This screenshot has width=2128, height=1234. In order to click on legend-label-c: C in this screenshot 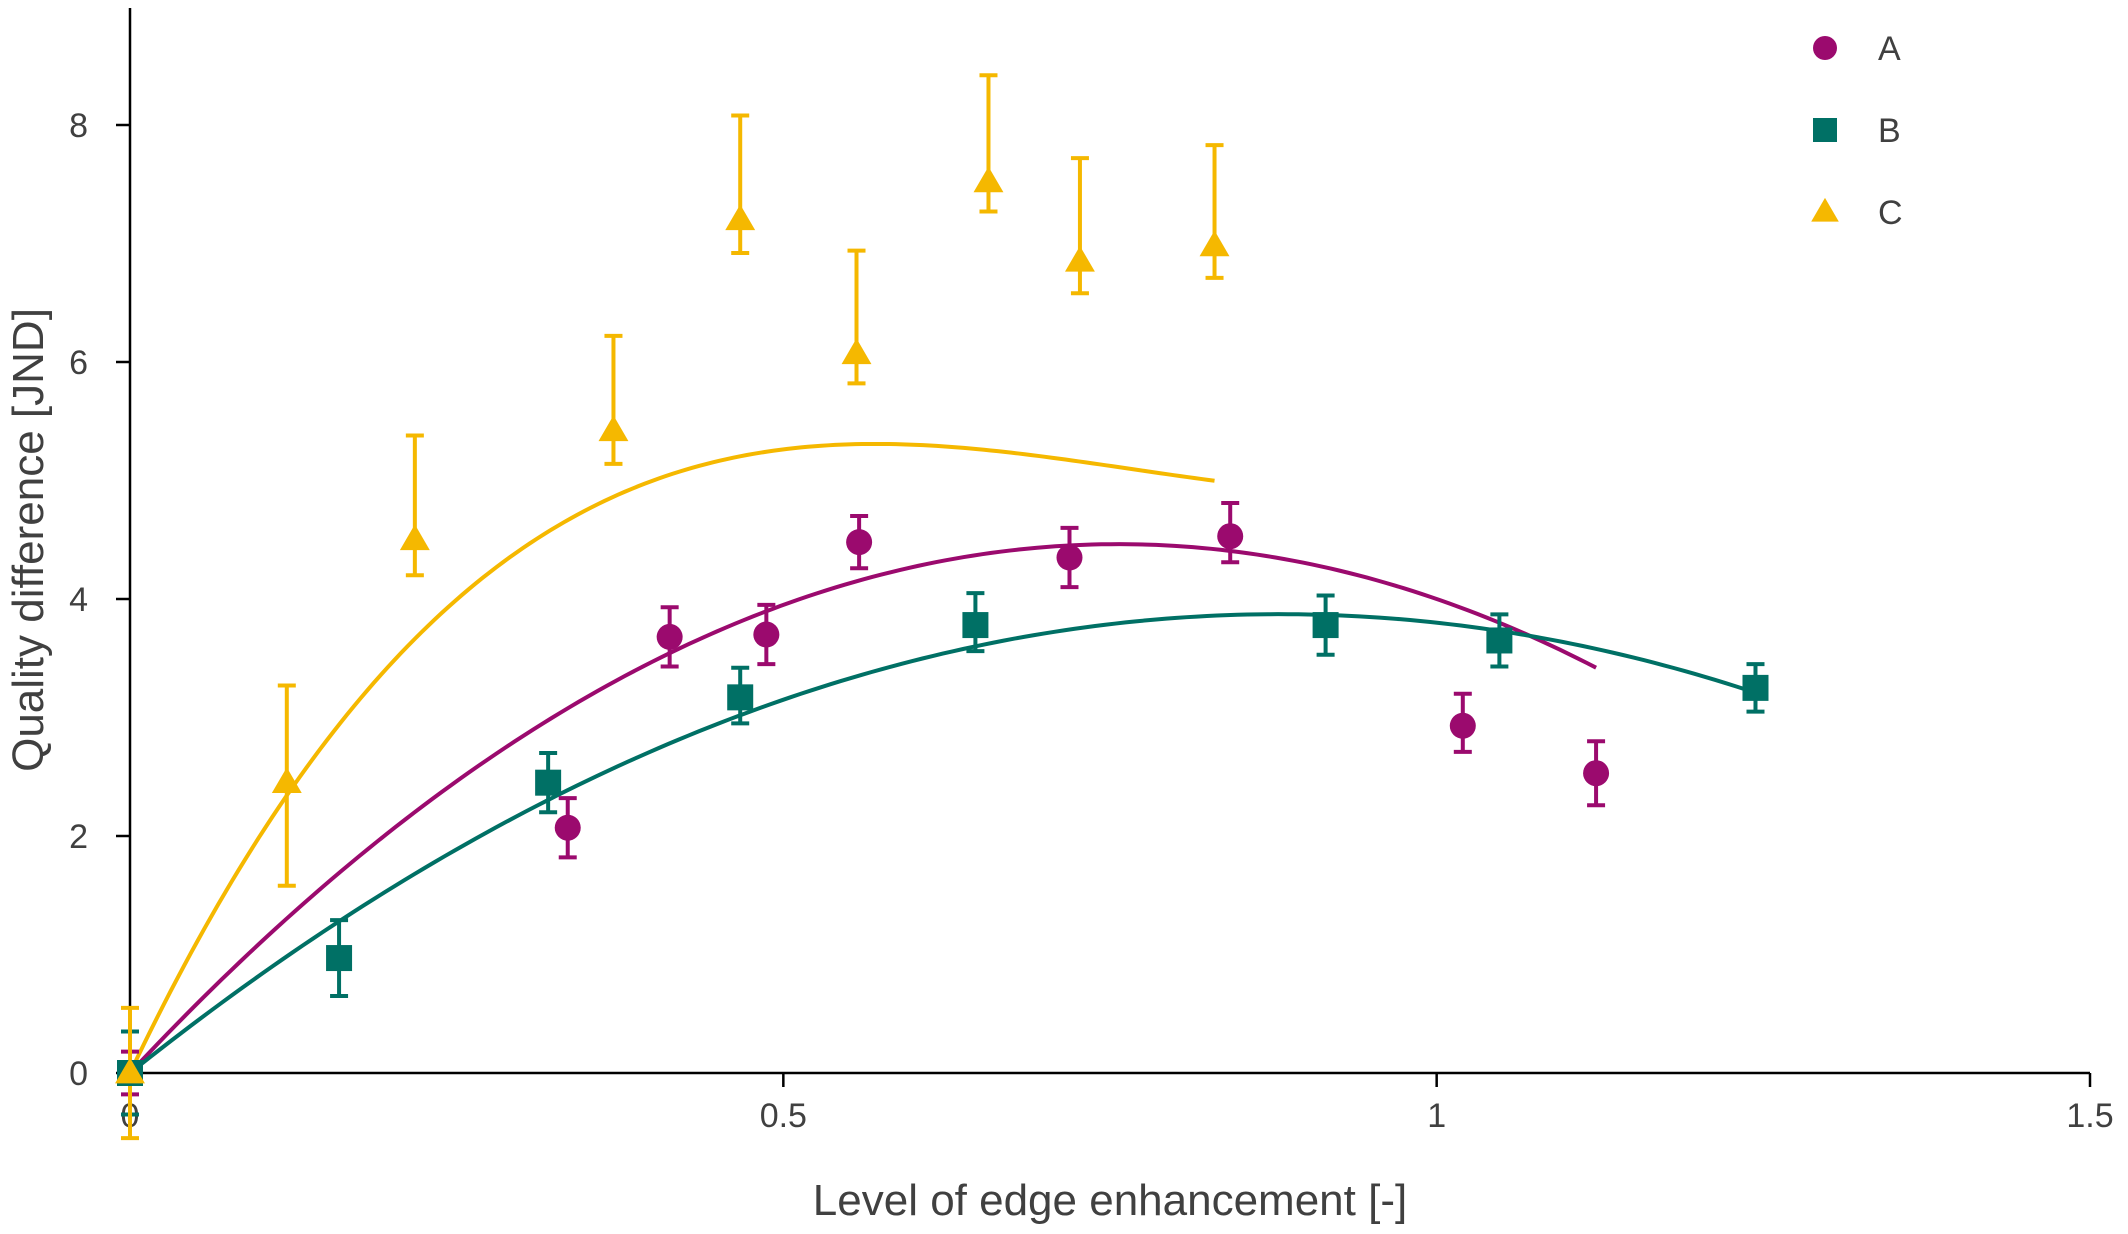, I will do `click(1890, 213)`.